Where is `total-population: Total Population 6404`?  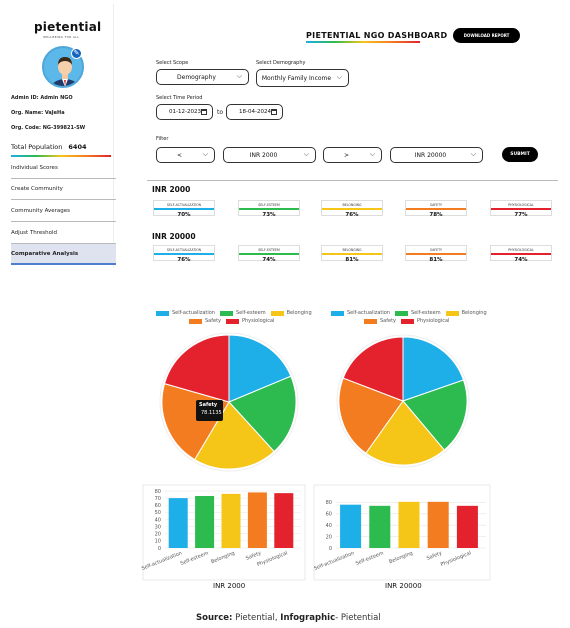 total-population: Total Population 6404 is located at coordinates (49, 147).